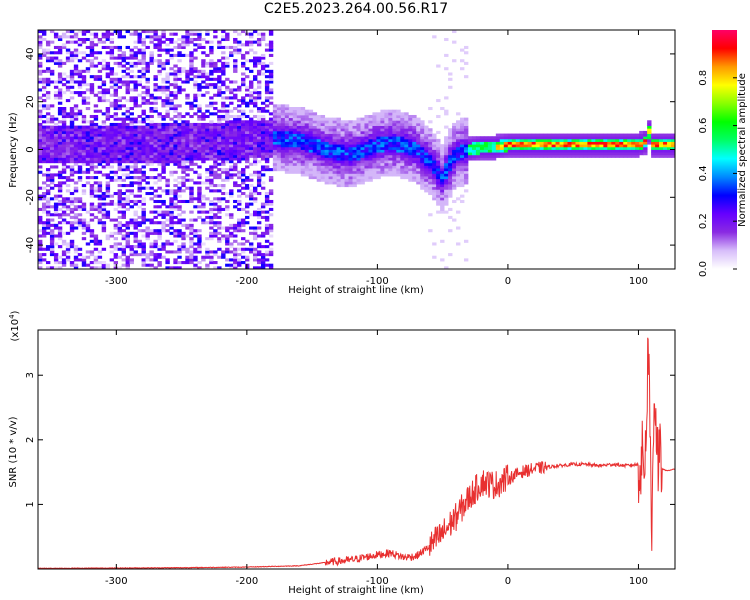 This screenshot has height=600, width=750. I want to click on spectrogram-xtick-label: -200, so click(247, 281).